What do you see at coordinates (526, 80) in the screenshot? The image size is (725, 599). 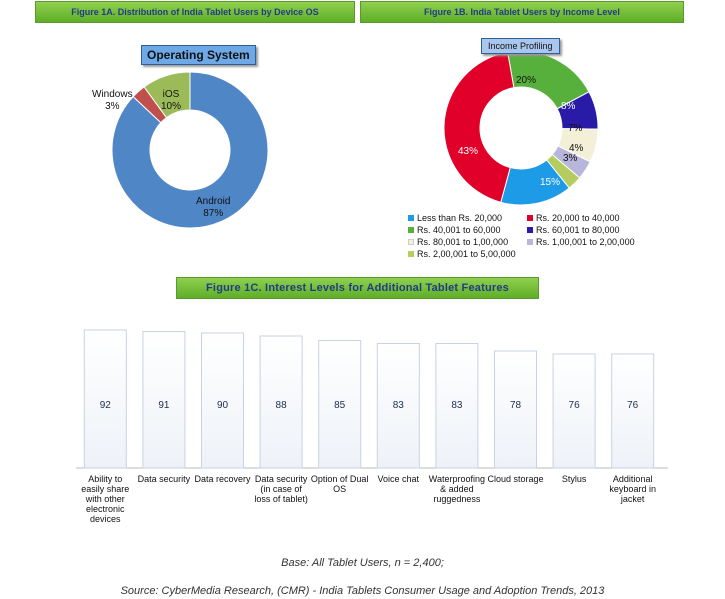 I see `income-label-20: 20%` at bounding box center [526, 80].